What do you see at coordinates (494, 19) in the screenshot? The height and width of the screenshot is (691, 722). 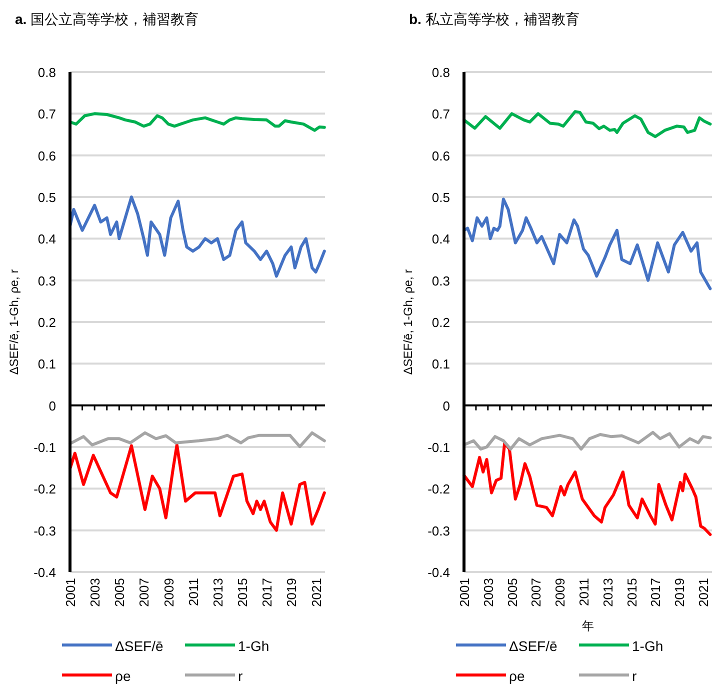 I see `chart-title: b. 私立高等学校，補習教育` at bounding box center [494, 19].